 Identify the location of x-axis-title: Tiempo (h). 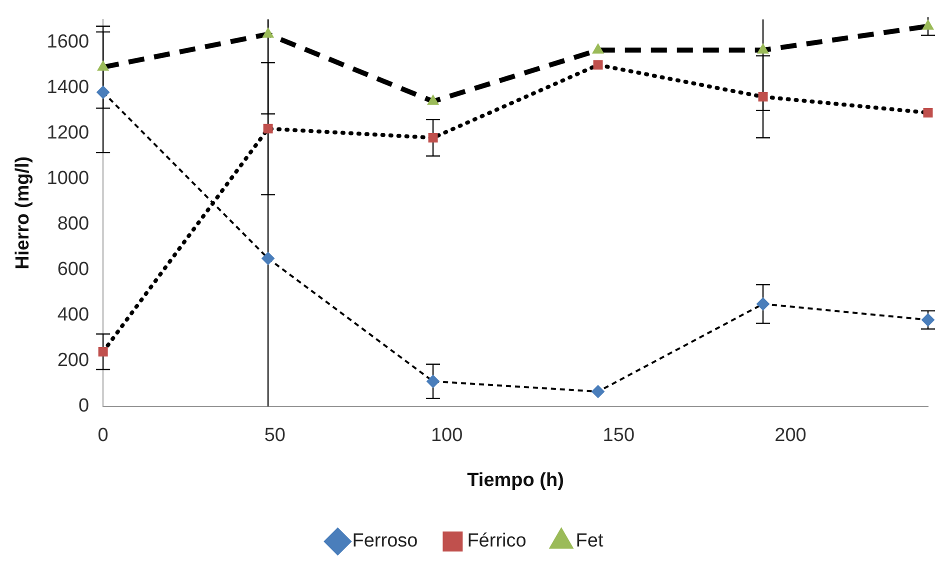
(515, 480).